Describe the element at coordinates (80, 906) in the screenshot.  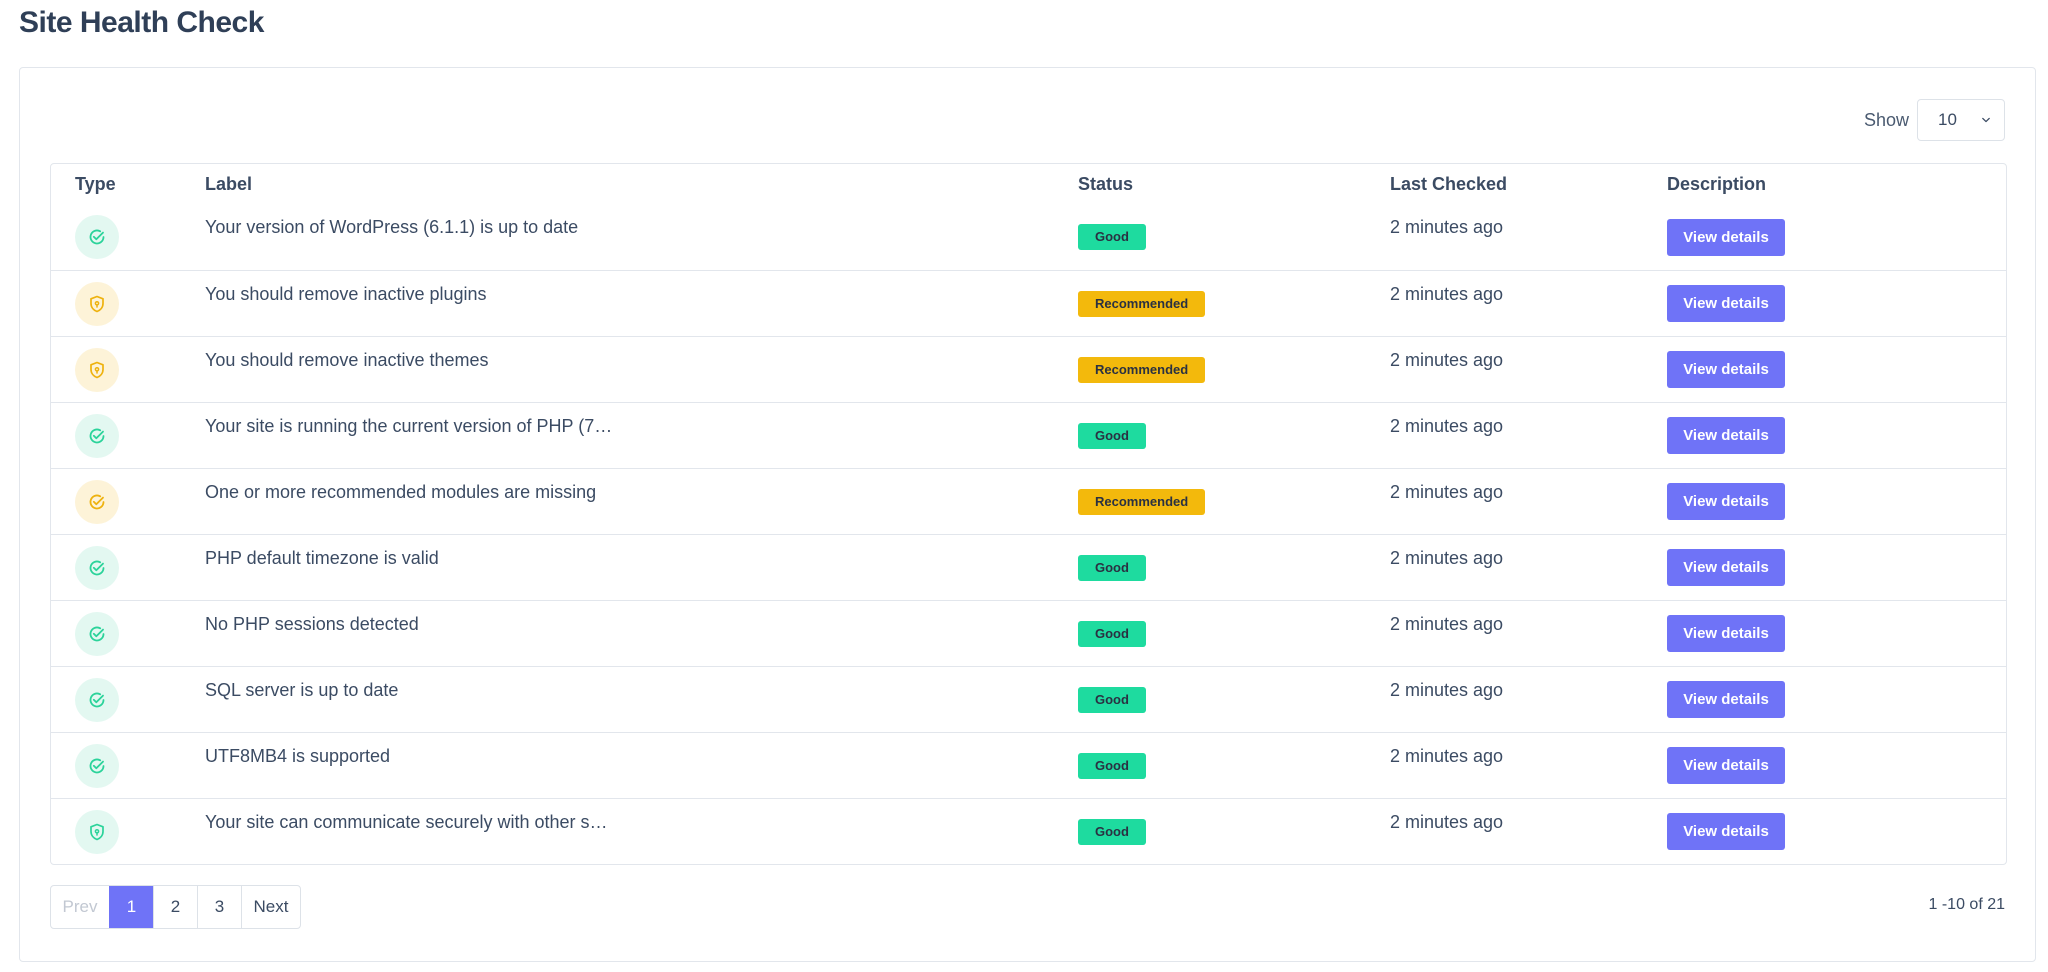
I see `prev-page-button: Prev` at that location.